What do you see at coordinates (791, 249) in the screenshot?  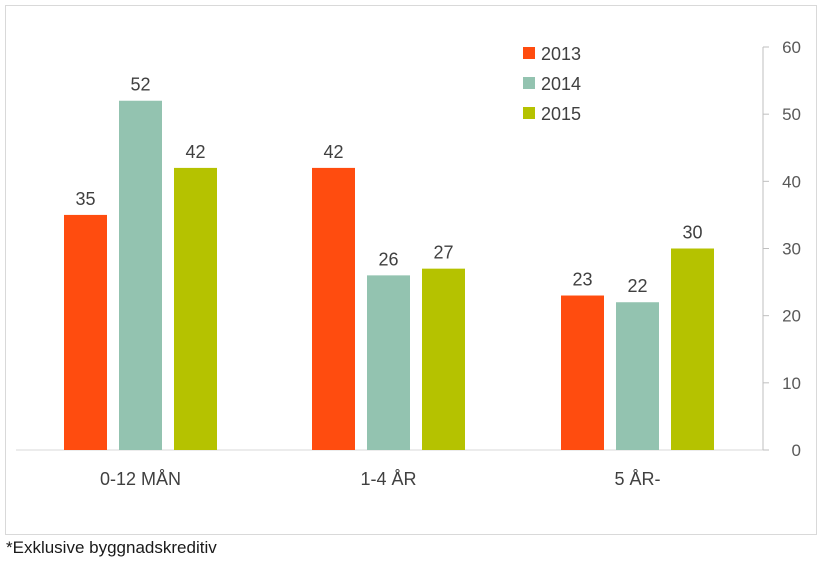 I see `y-tick-label: 30` at bounding box center [791, 249].